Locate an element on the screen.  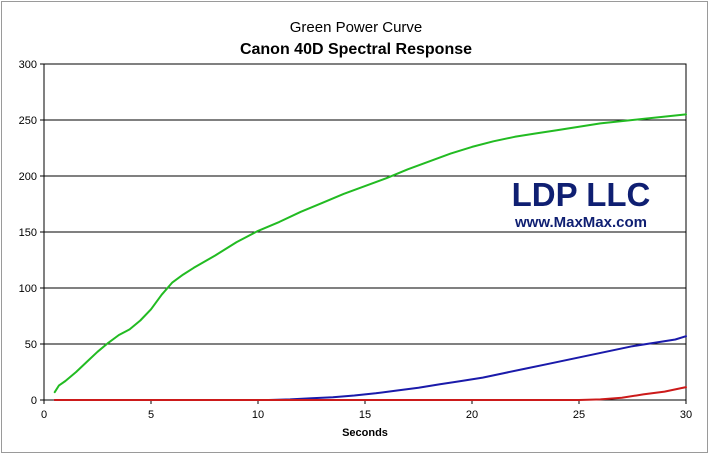
x-tick-label: 15 is located at coordinates (365, 415).